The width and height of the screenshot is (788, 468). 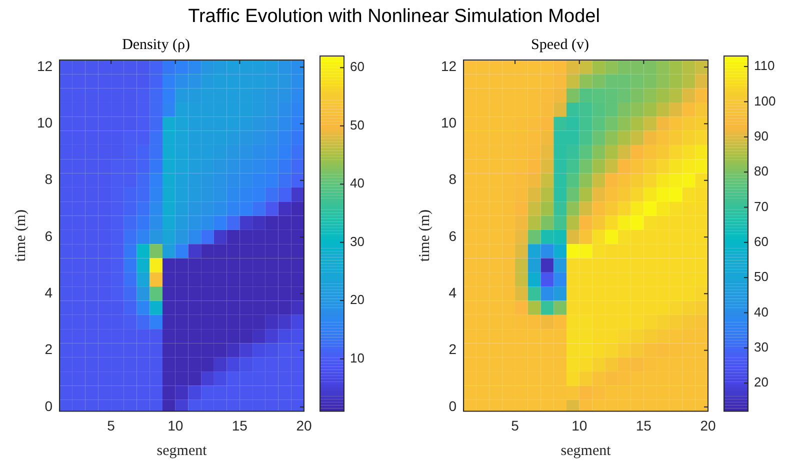 I want to click on color-bar-label: 90, so click(x=761, y=136).